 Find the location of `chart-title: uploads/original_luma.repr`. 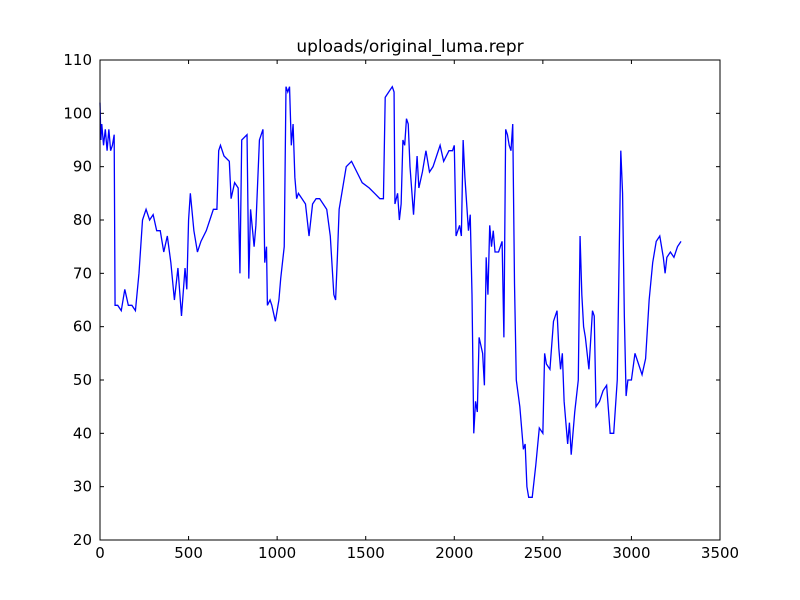

chart-title: uploads/original_luma.repr is located at coordinates (409, 47).